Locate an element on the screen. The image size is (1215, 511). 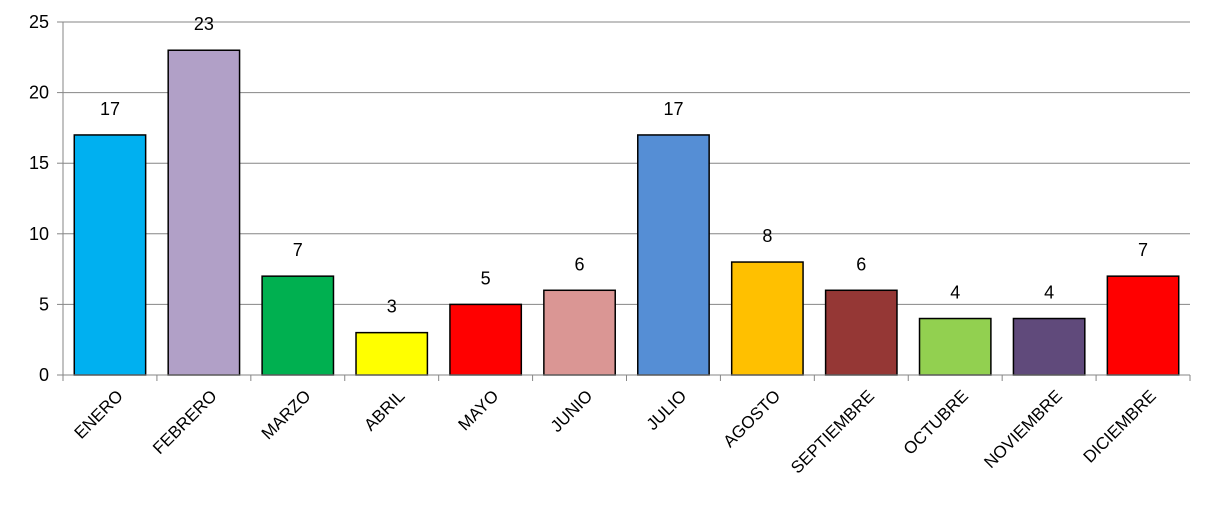
y-tick-label: 20 is located at coordinates (39, 93).